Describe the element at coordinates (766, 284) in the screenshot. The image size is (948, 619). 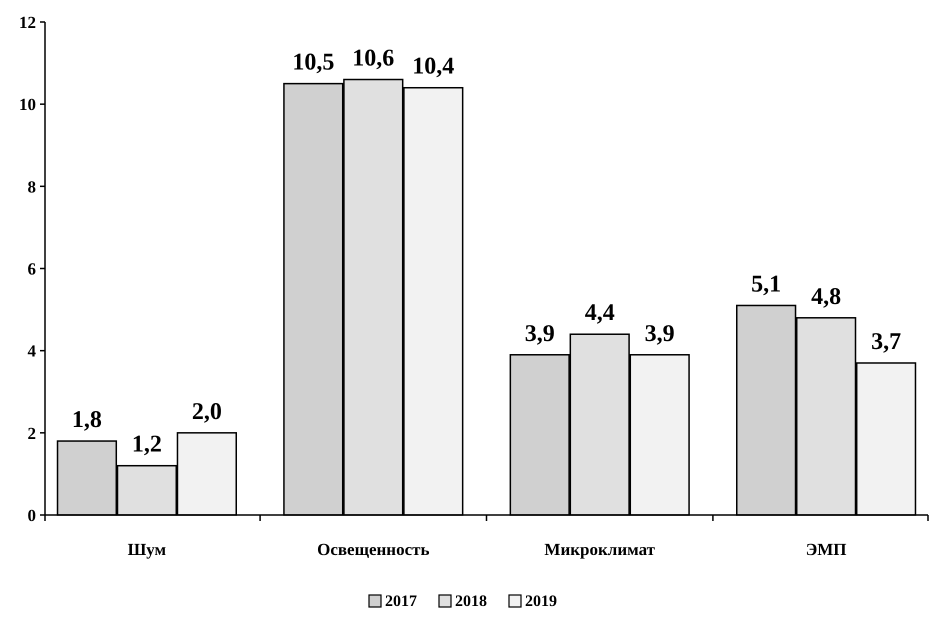
I see `data-label: 5,1` at that location.